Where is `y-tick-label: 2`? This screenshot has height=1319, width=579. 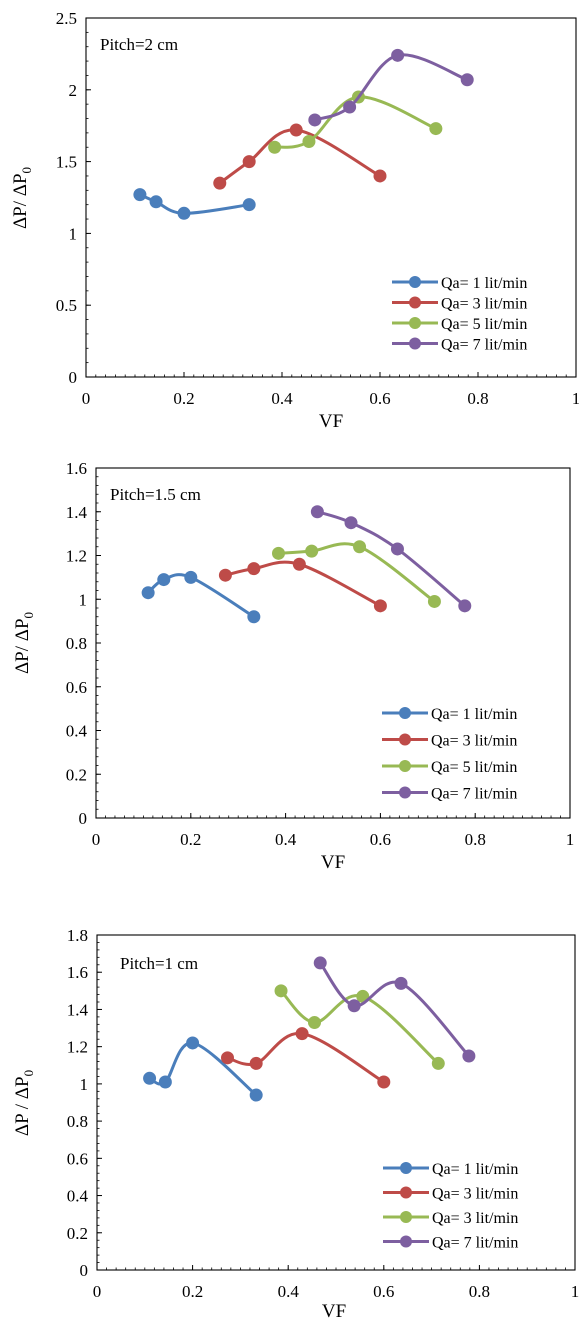 y-tick-label: 2 is located at coordinates (73, 90).